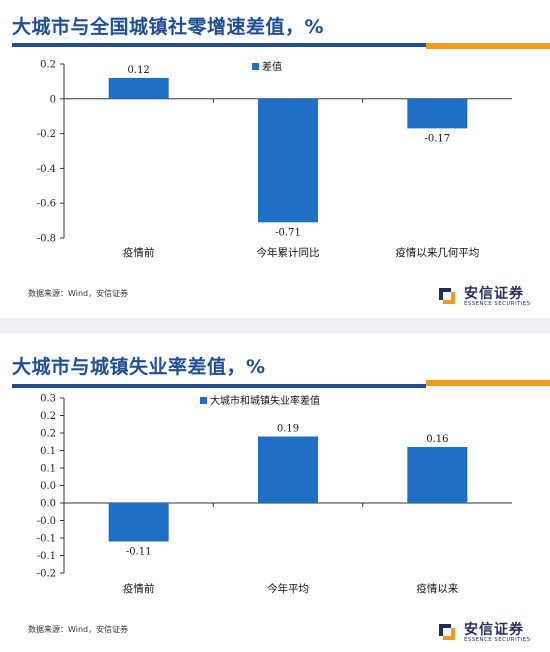 This screenshot has width=550, height=652. Describe the element at coordinates (288, 429) in the screenshot. I see `data-label: 0.19` at that location.